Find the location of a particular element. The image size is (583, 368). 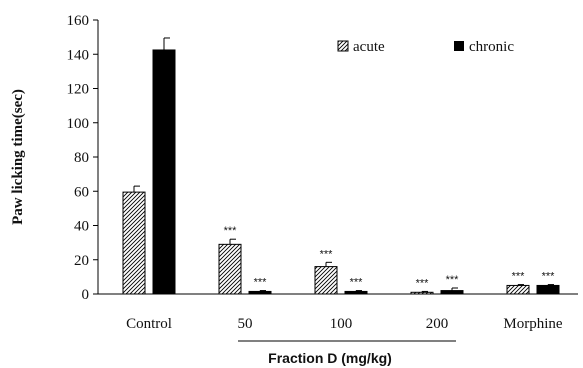

y-axis-ticks: 0 20 40 60 80 100 120 140 160 is located at coordinates (82, 158).